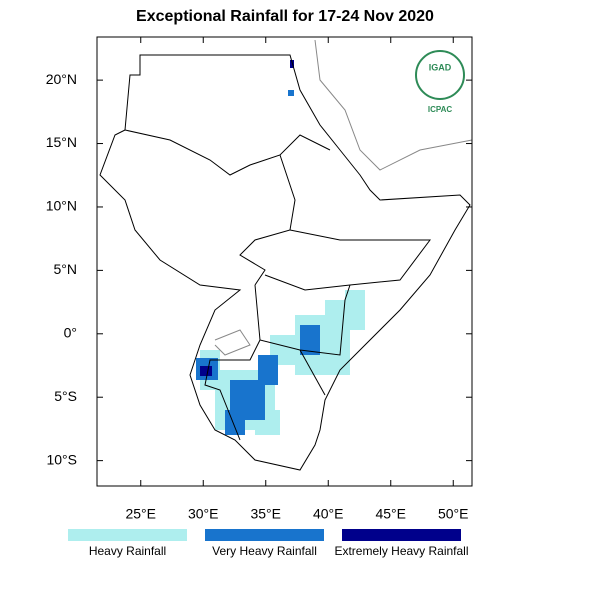 The image size is (600, 605). I want to click on x-tick-label: 40°E, so click(328, 514).